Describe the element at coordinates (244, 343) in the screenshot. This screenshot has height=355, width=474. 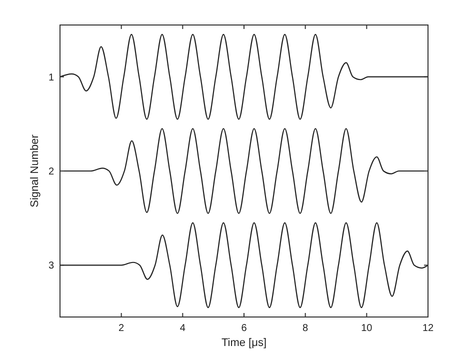
I see `x-axis-title: Time [μs]` at that location.